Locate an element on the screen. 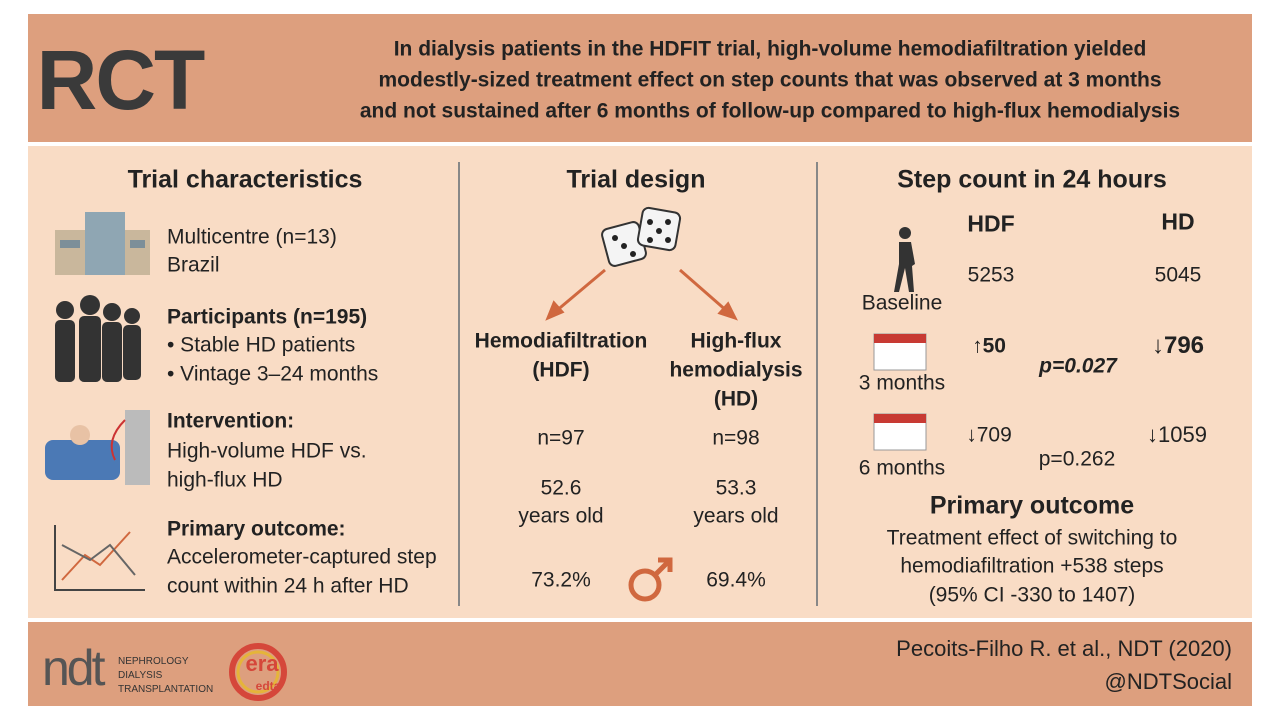 The width and height of the screenshot is (1280, 720). step-value: ↓1059 is located at coordinates (1177, 434).